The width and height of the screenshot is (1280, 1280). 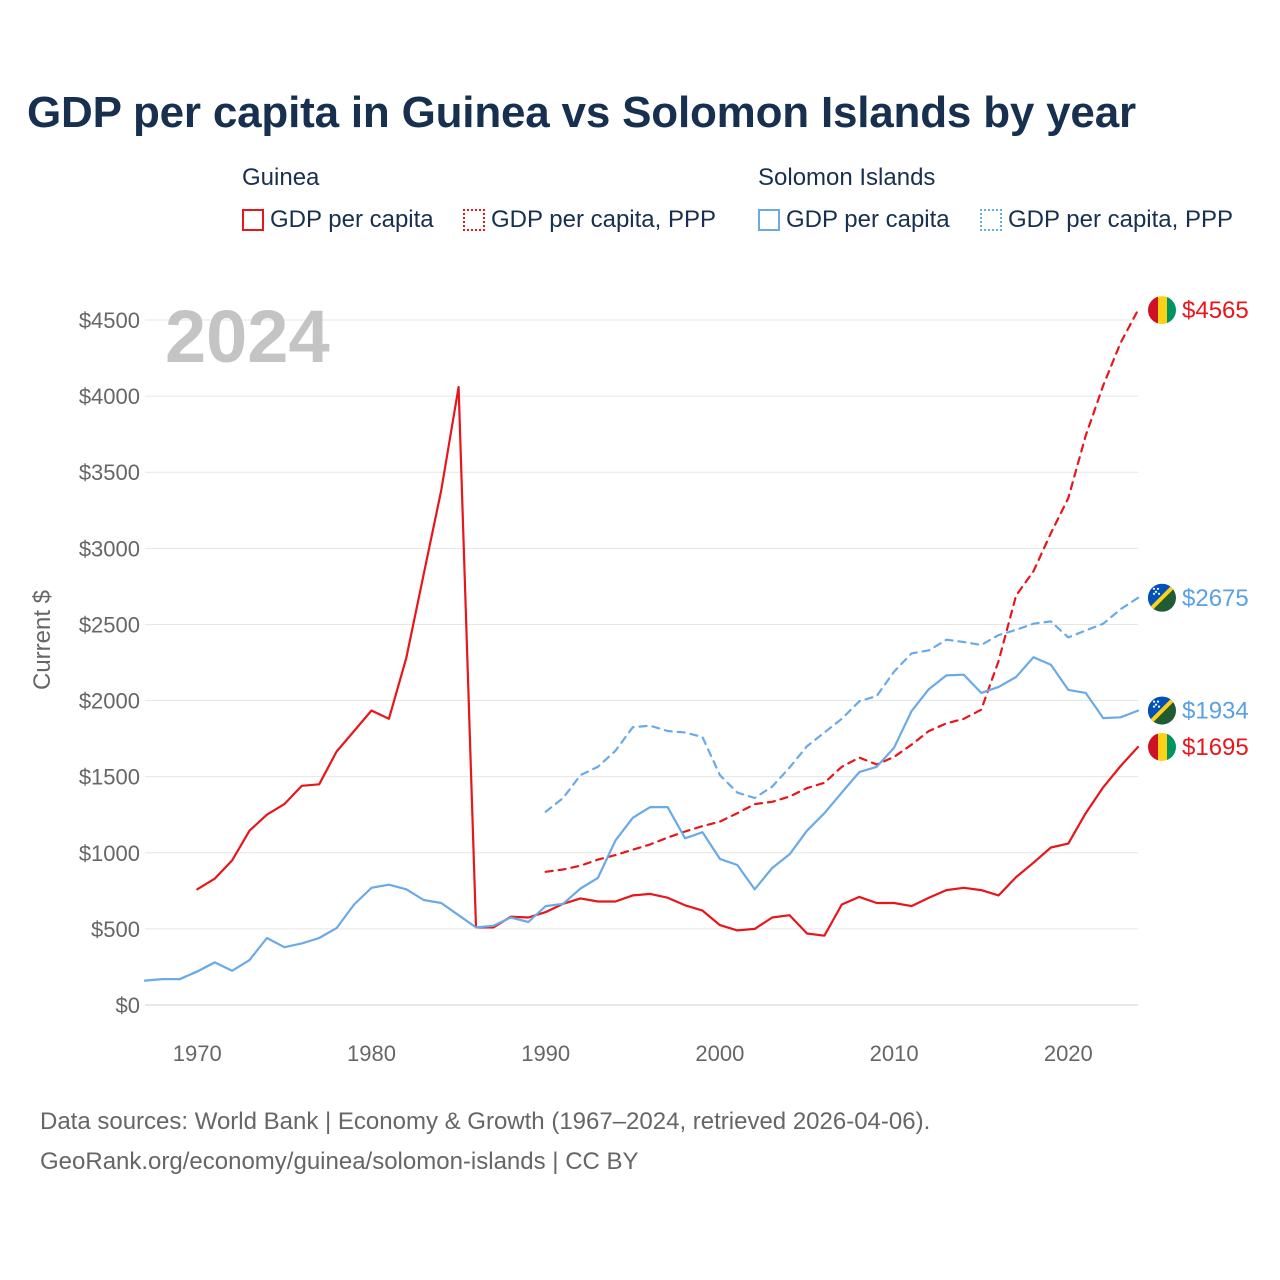 I want to click on y-tick-label: $4500, so click(x=109, y=320).